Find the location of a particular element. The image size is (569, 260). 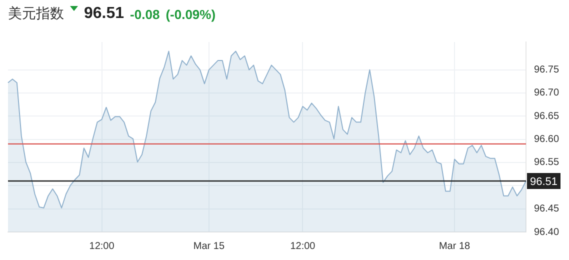

x-tick-label: Mar 15 is located at coordinates (209, 246).